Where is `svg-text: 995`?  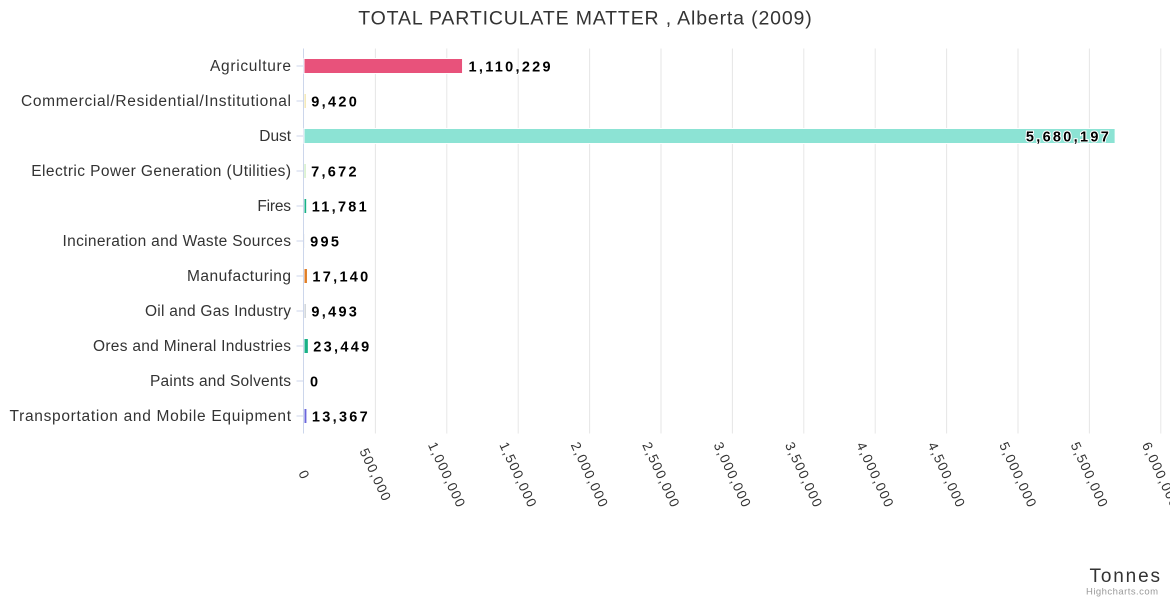 svg-text: 995 is located at coordinates (325, 243).